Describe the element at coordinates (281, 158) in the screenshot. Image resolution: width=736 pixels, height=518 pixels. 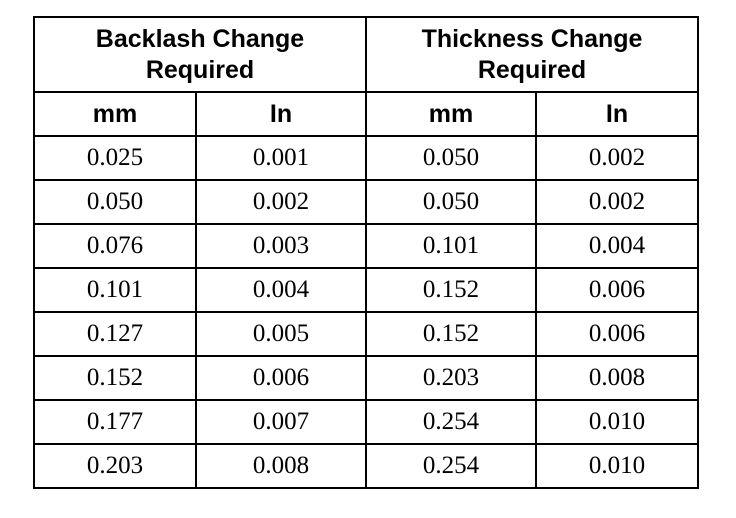
I see `backlash-in-cell: 0.001` at that location.